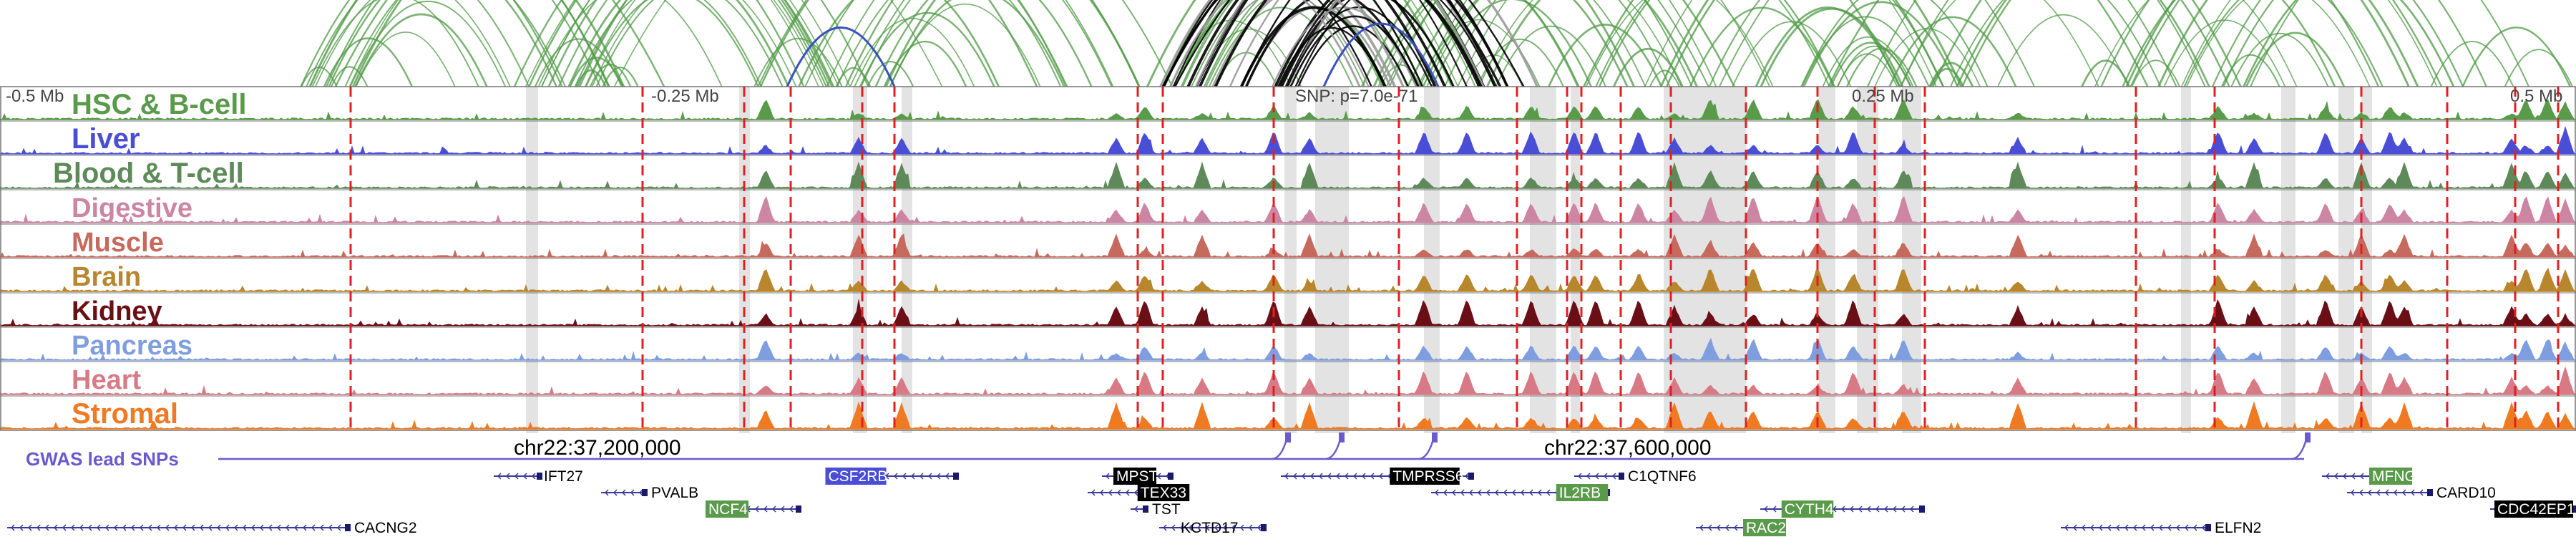 The height and width of the screenshot is (537, 2576). Describe the element at coordinates (132, 208) in the screenshot. I see `track-label: Digestive` at that location.